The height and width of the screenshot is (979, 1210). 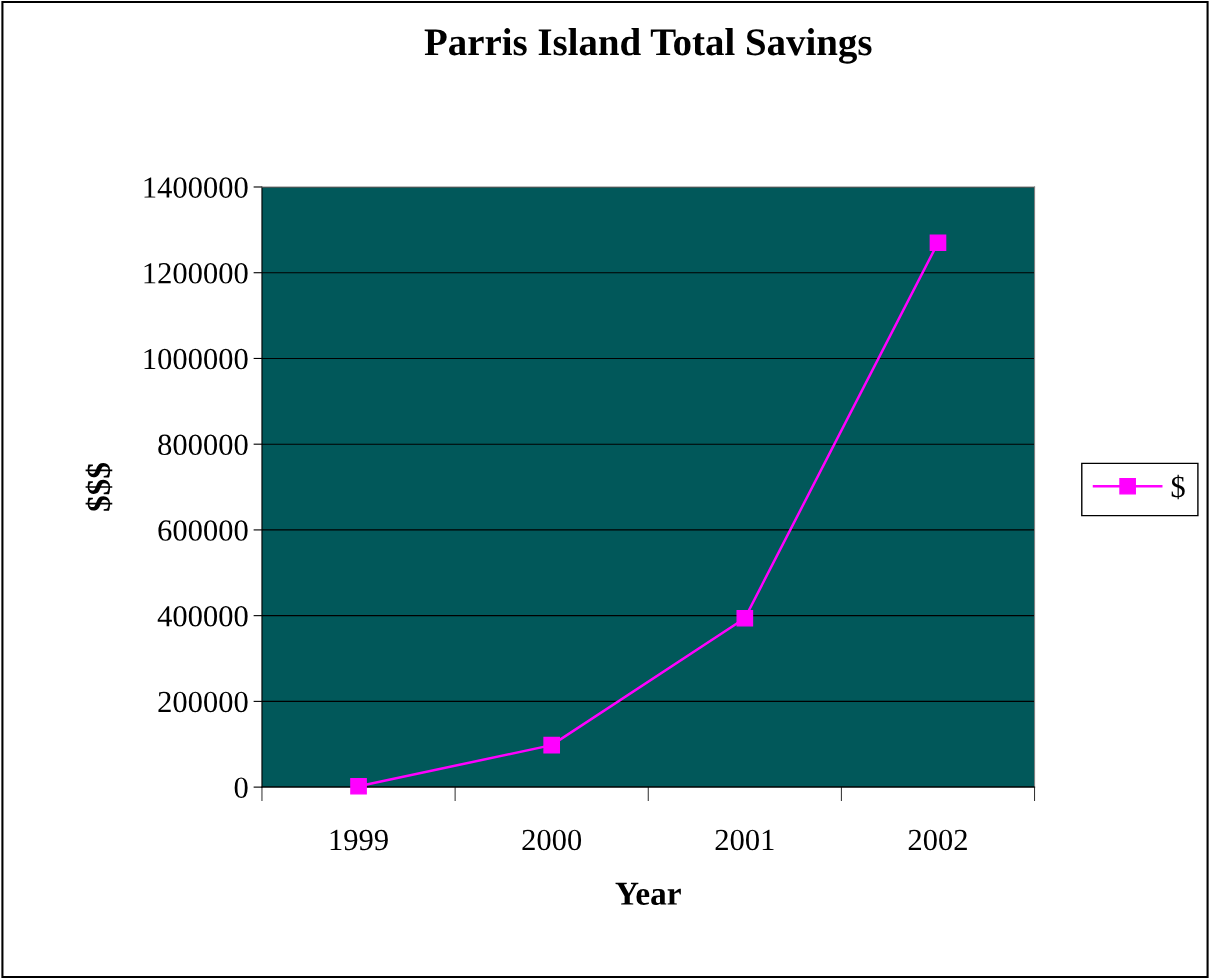 What do you see at coordinates (648, 893) in the screenshot?
I see `x-axis-title: Year` at bounding box center [648, 893].